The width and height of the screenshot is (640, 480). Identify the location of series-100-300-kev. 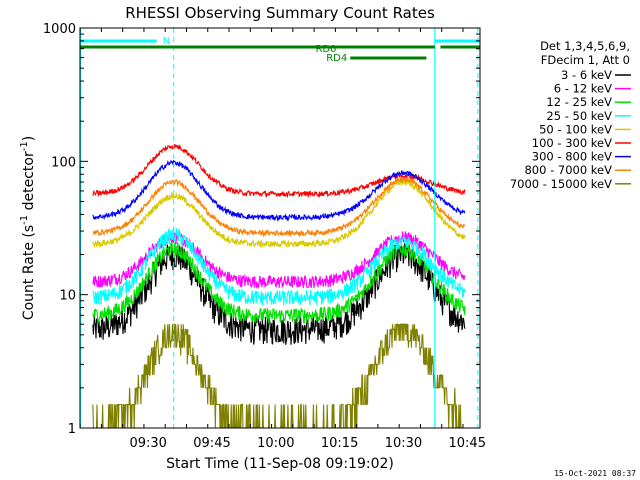
(279, 171).